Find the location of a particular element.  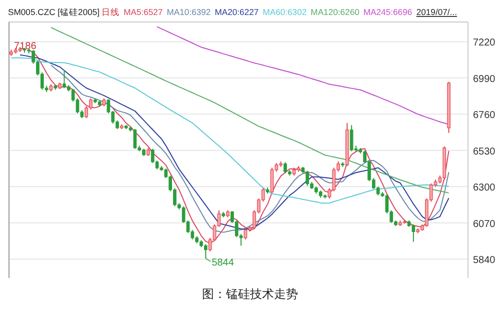

y-tick-label: 6070 is located at coordinates (484, 224).